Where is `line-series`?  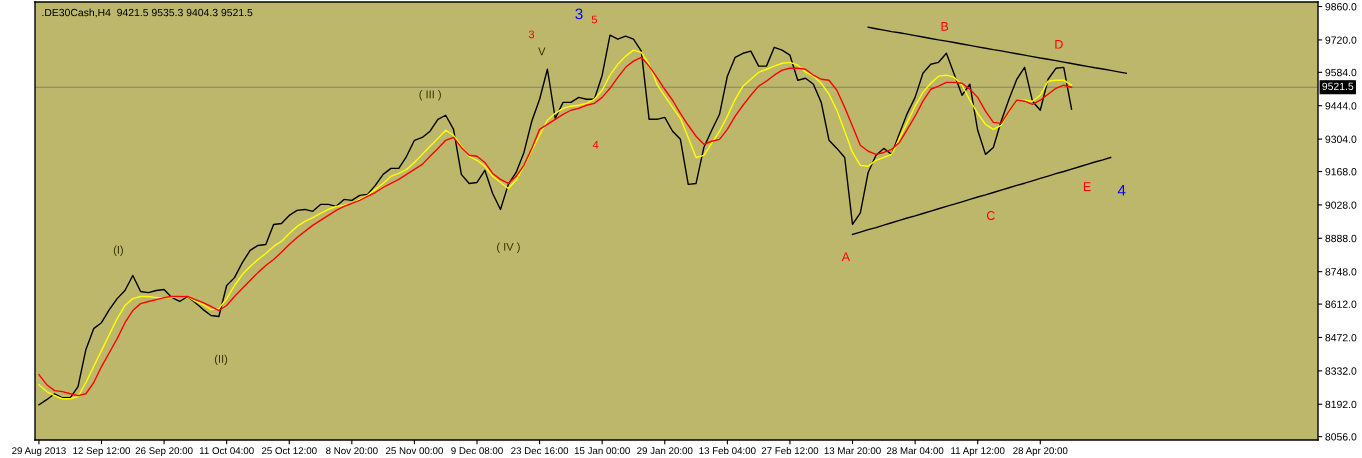 line-series is located at coordinates (981, 196).